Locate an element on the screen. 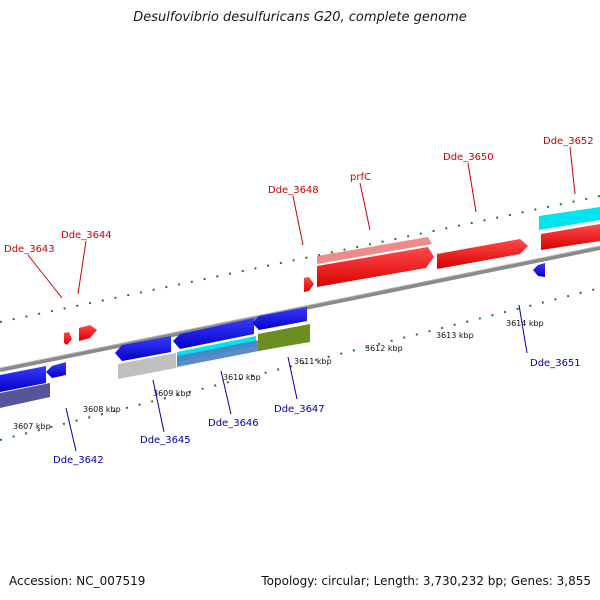 The width and height of the screenshot is (600, 600). accession-text: Accession: NC_007519 is located at coordinates (77, 581).